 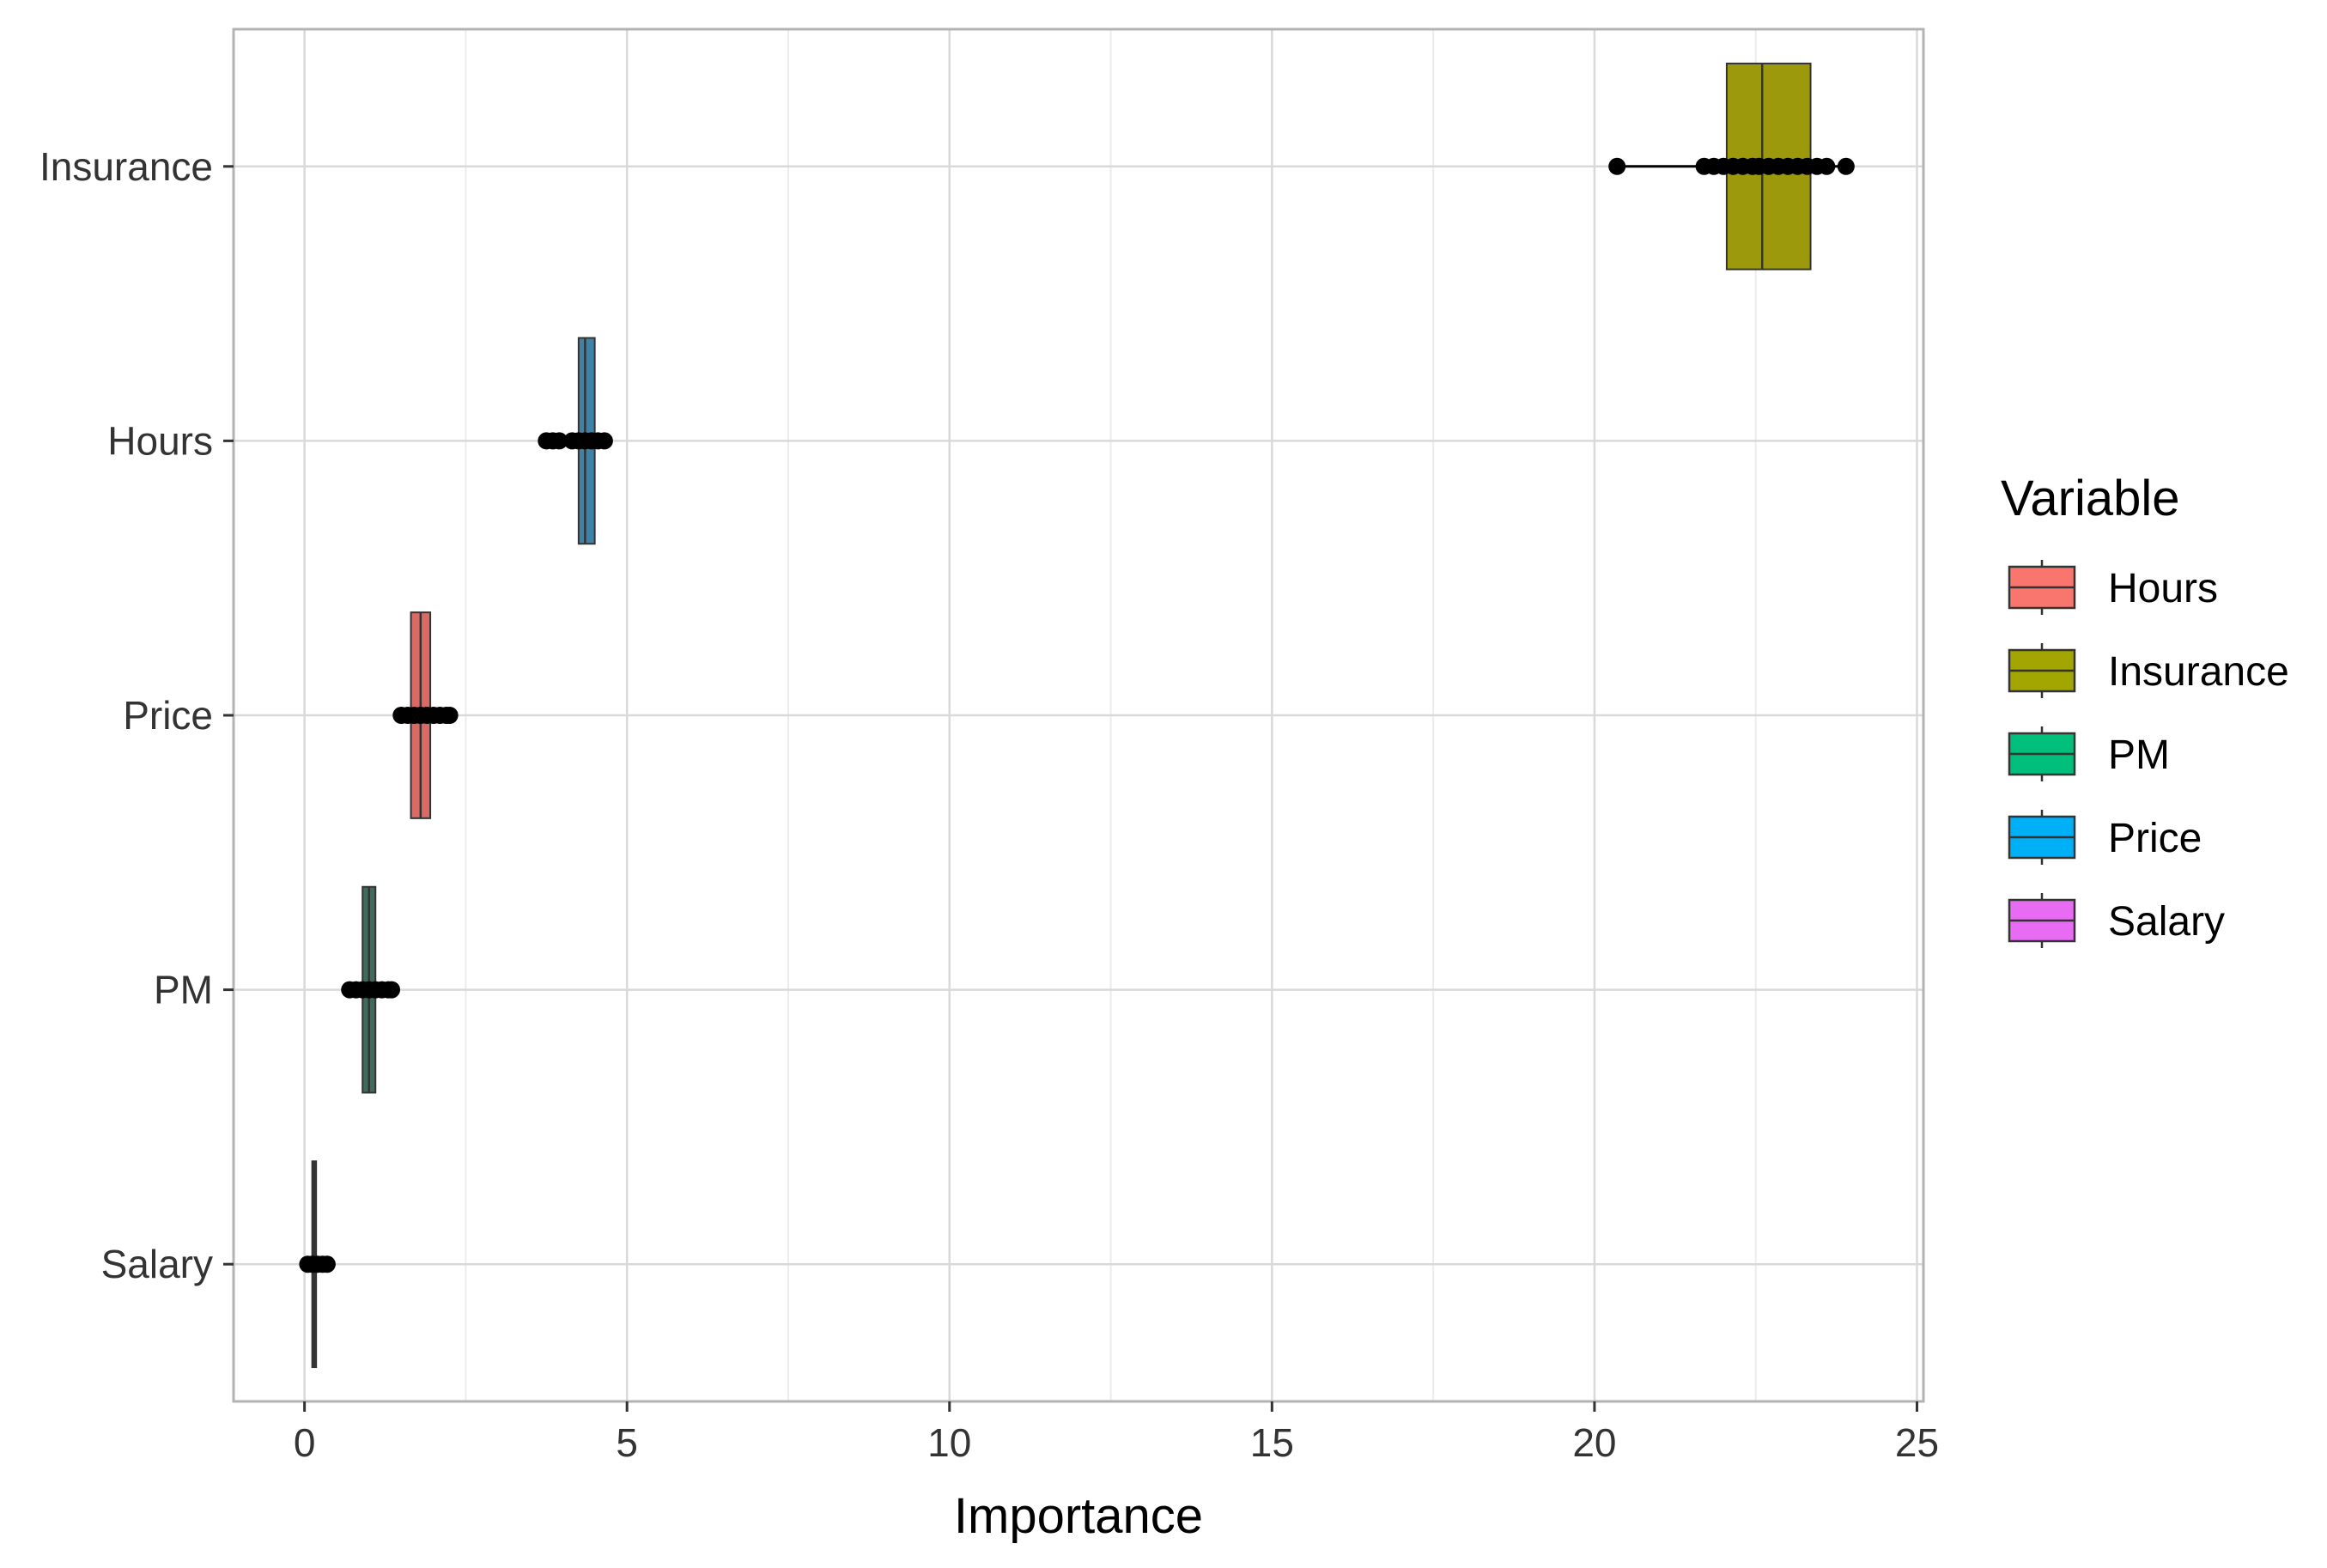 I want to click on legend-label-insurance: Insurance, so click(x=2199, y=672).